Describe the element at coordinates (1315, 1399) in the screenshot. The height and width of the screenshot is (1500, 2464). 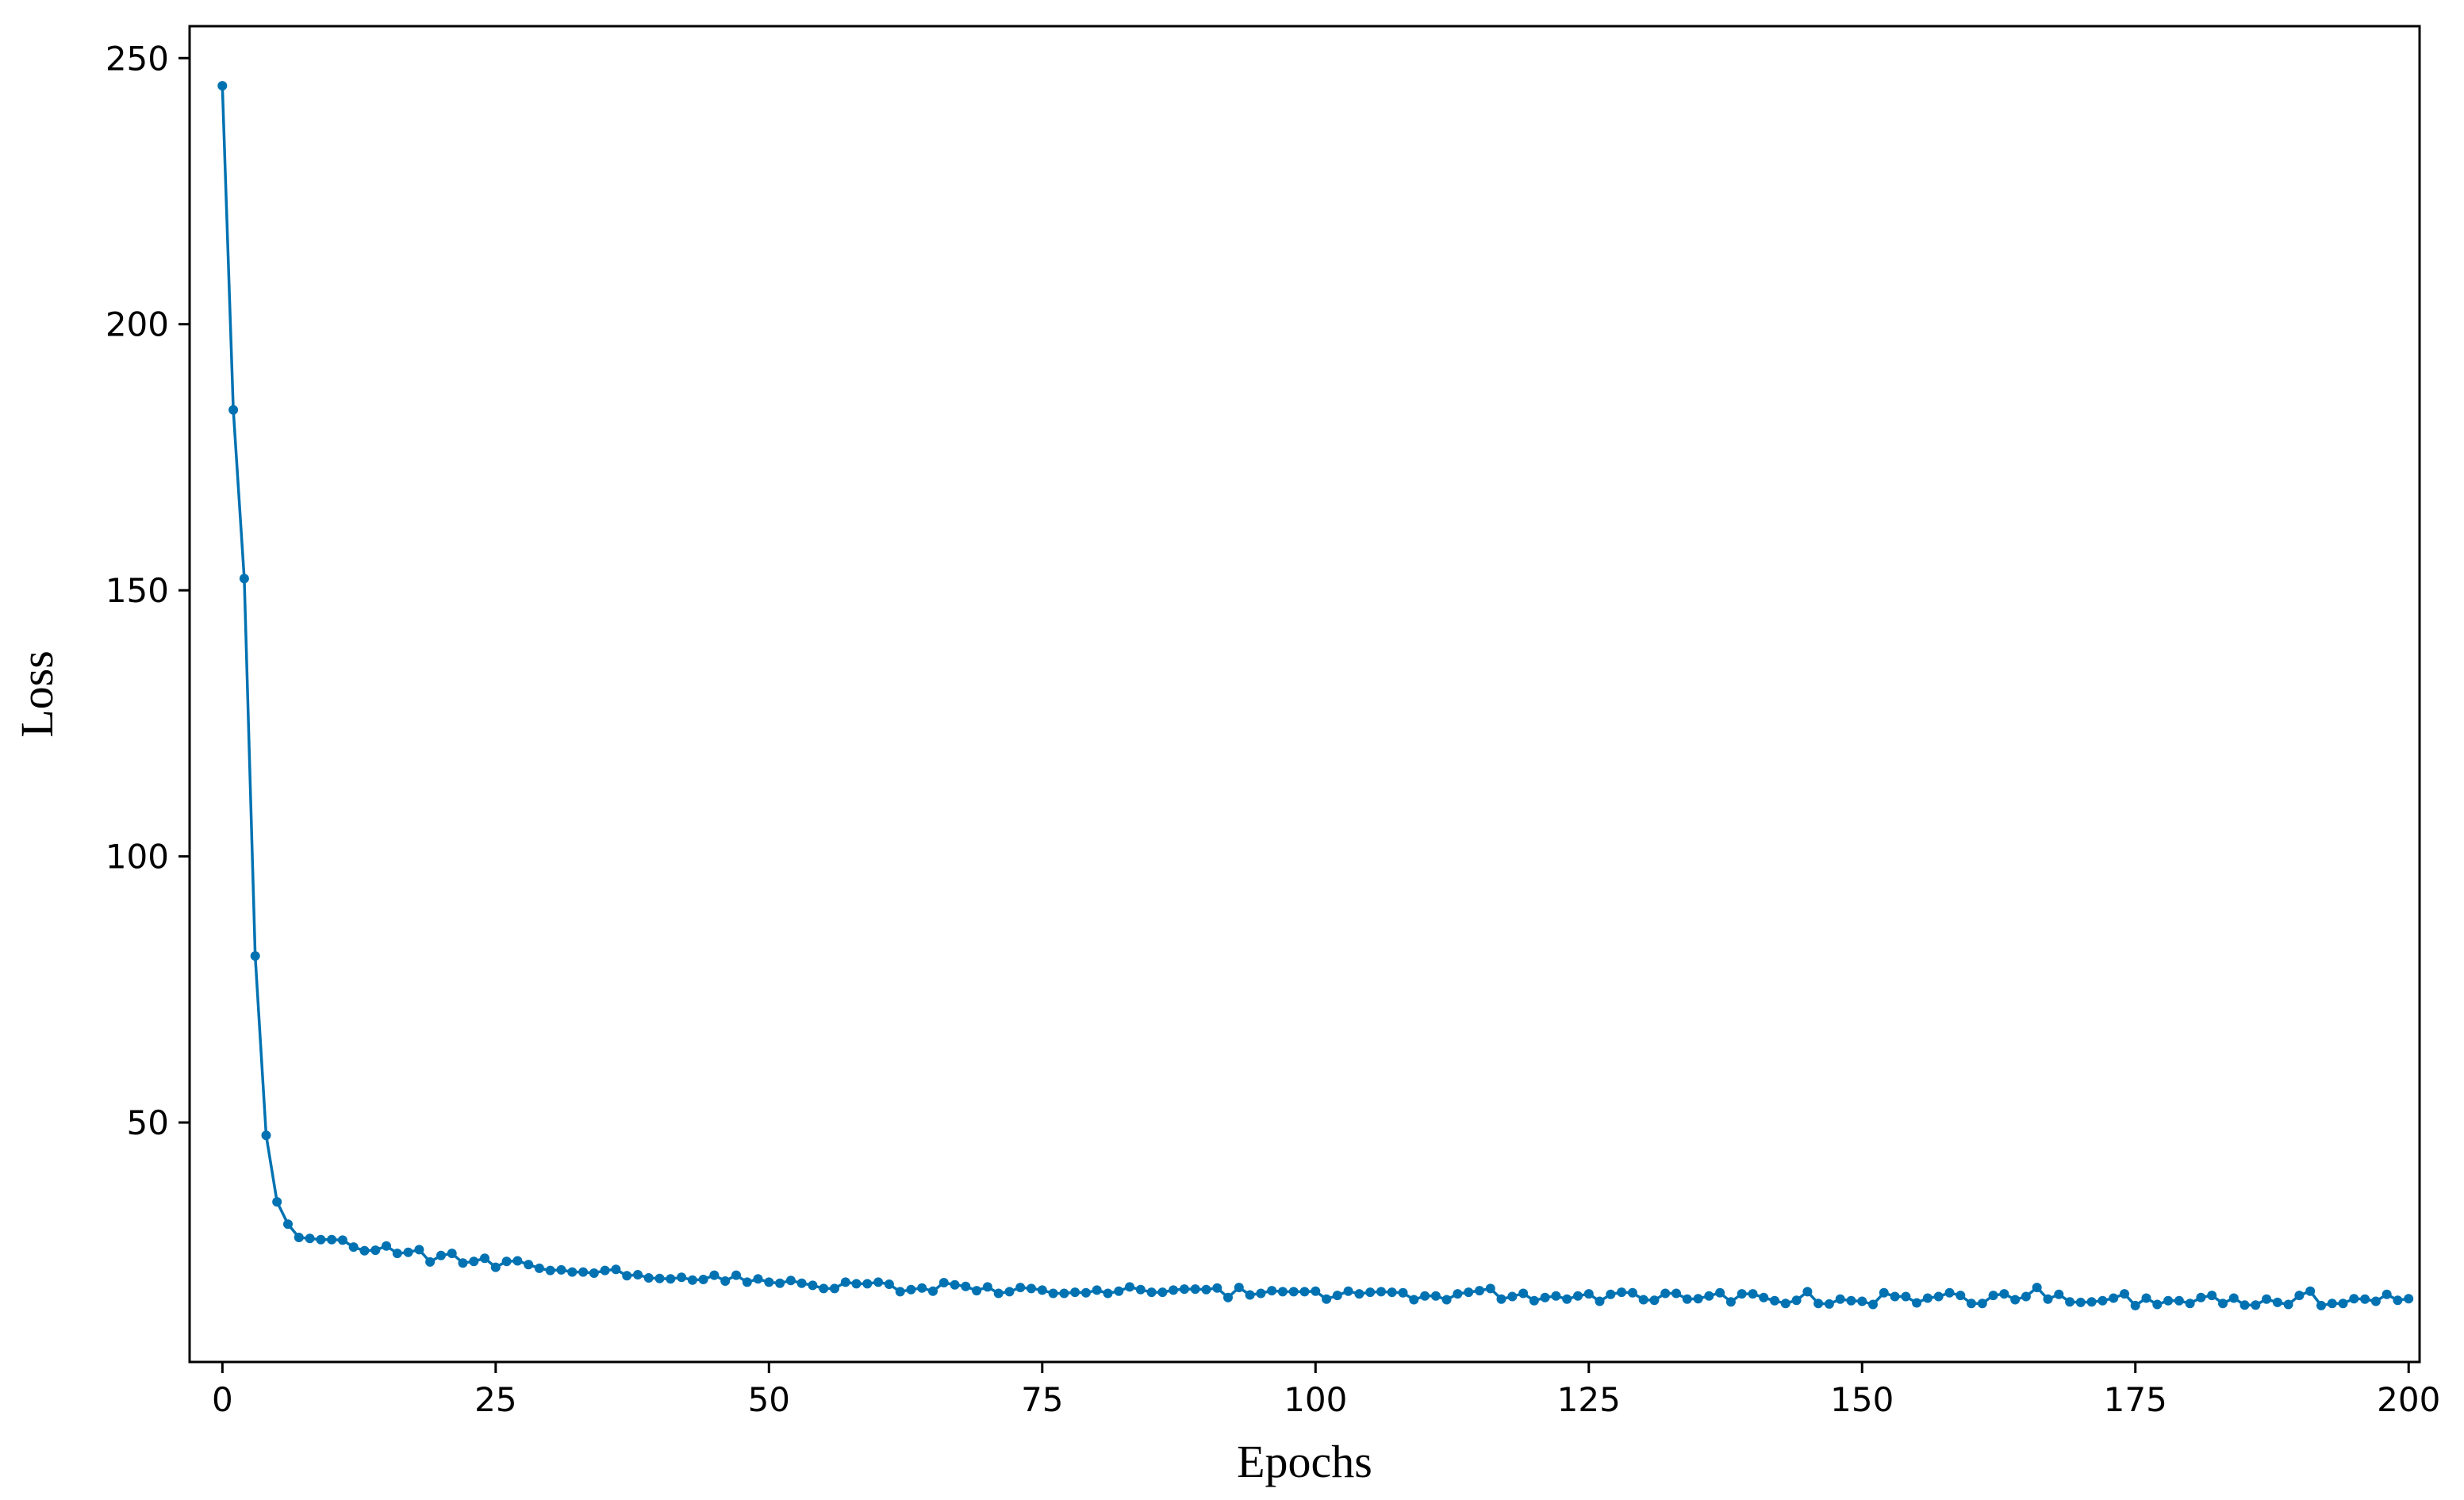
I see `x-tick-label: 100` at that location.